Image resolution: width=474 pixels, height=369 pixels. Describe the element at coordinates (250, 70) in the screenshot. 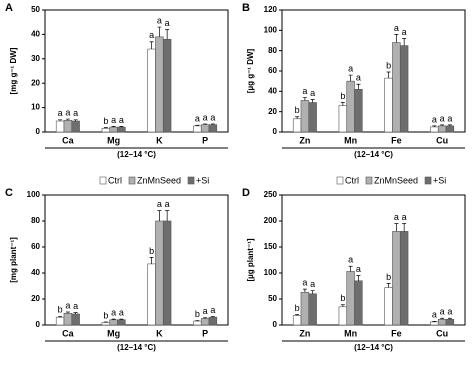

I see `y-axis-label: [µg g⁻¹ DW]` at that location.